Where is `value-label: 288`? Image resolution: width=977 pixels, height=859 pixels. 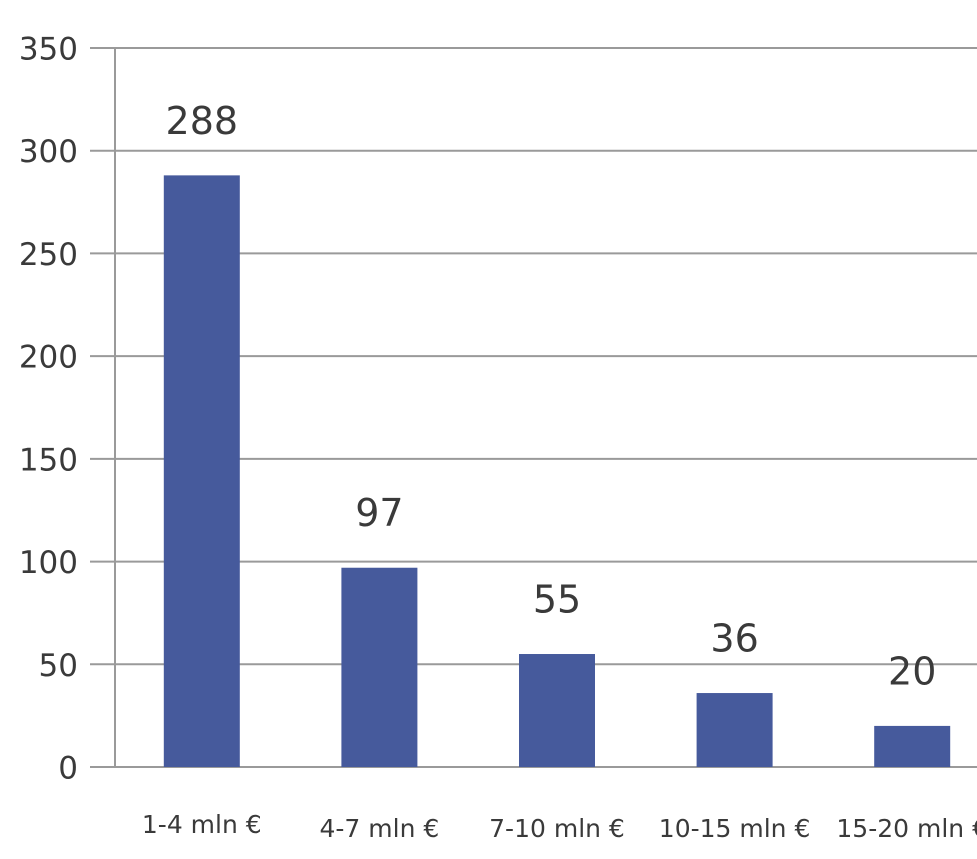
value-label: 288 is located at coordinates (202, 121).